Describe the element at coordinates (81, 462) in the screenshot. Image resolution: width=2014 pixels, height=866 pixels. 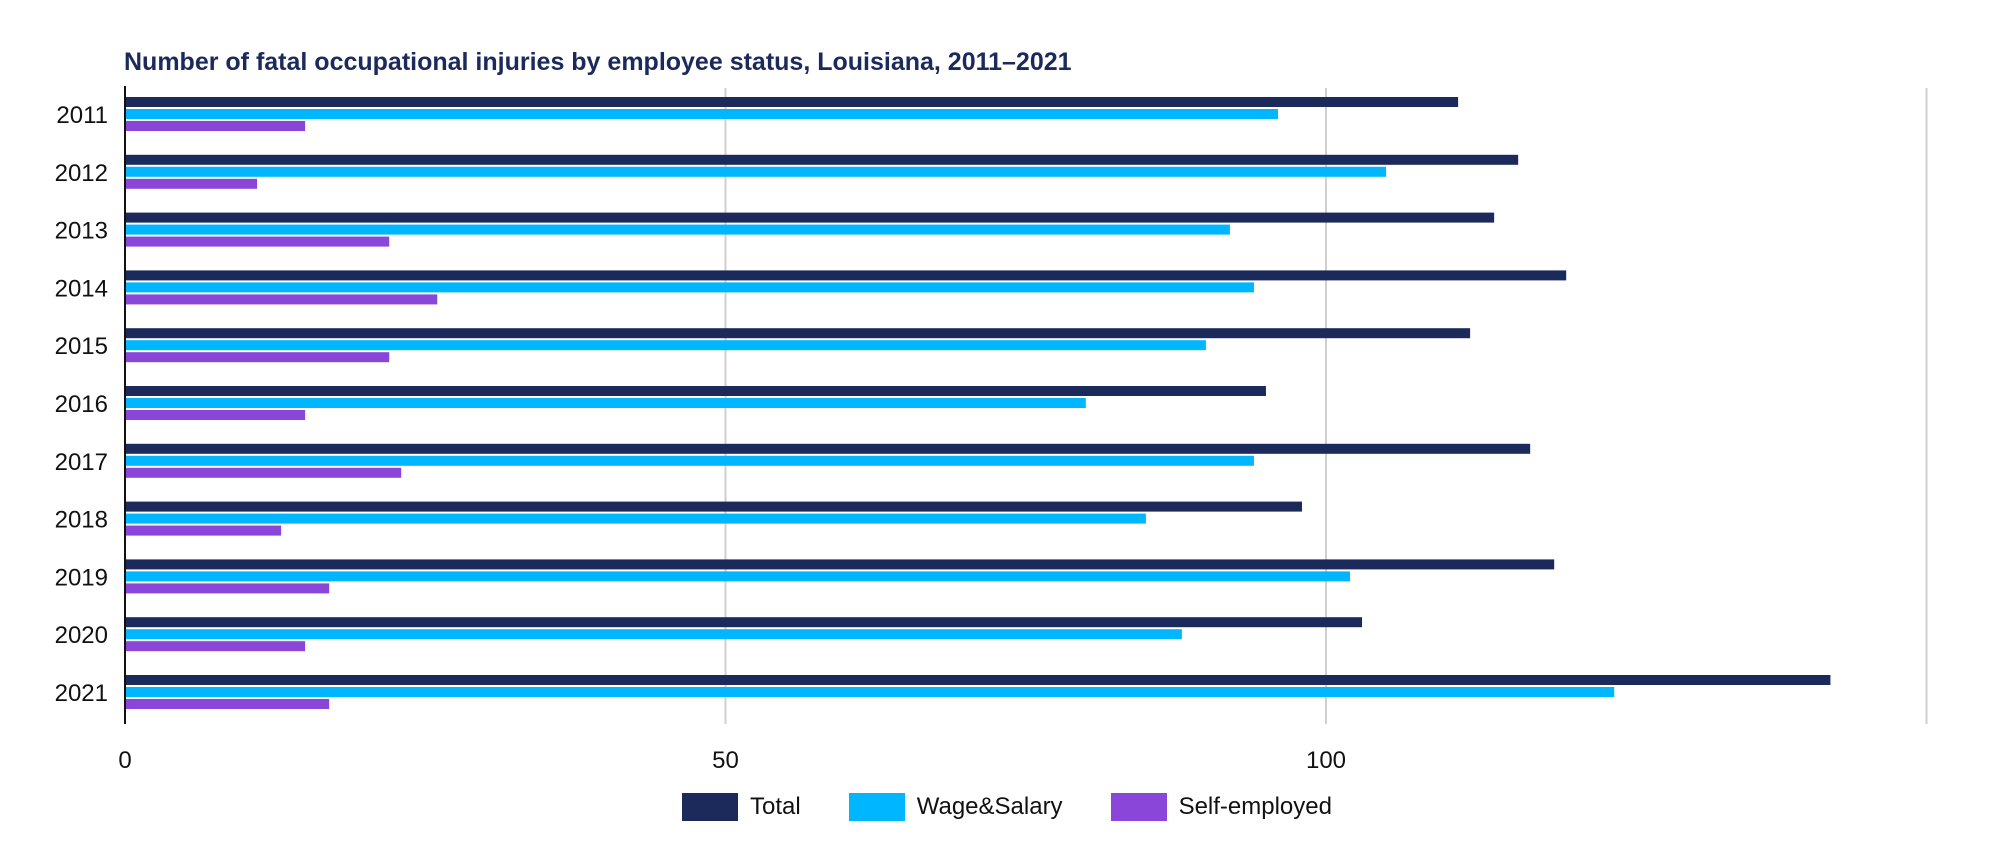
I see `y-tick-label: 2017` at that location.